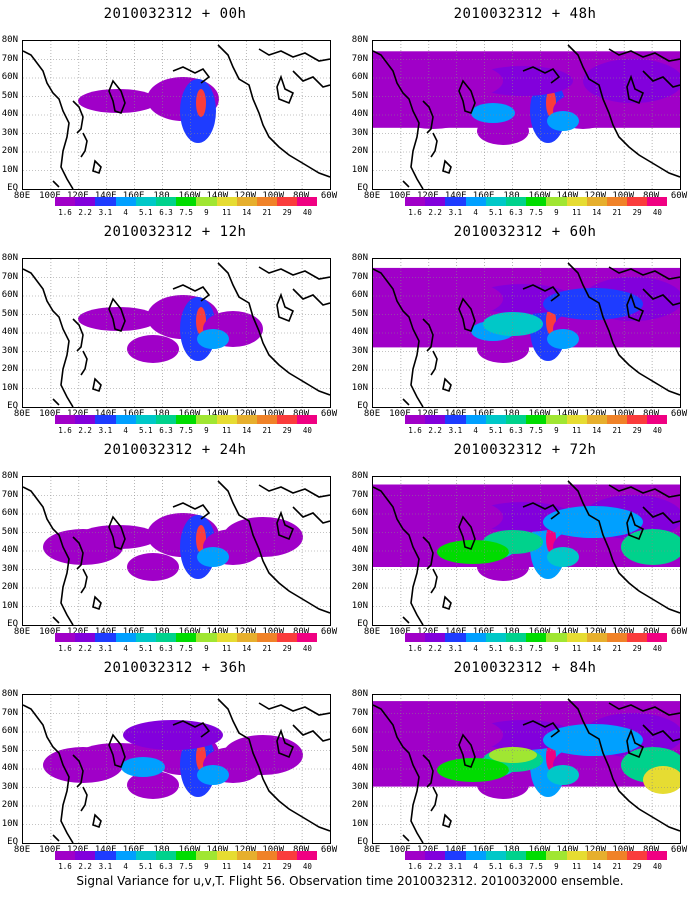 Image resolution: width=700 pixels, height=900 pixels. What do you see at coordinates (556, 212) in the screenshot?
I see `colorbar-label: 9` at bounding box center [556, 212].